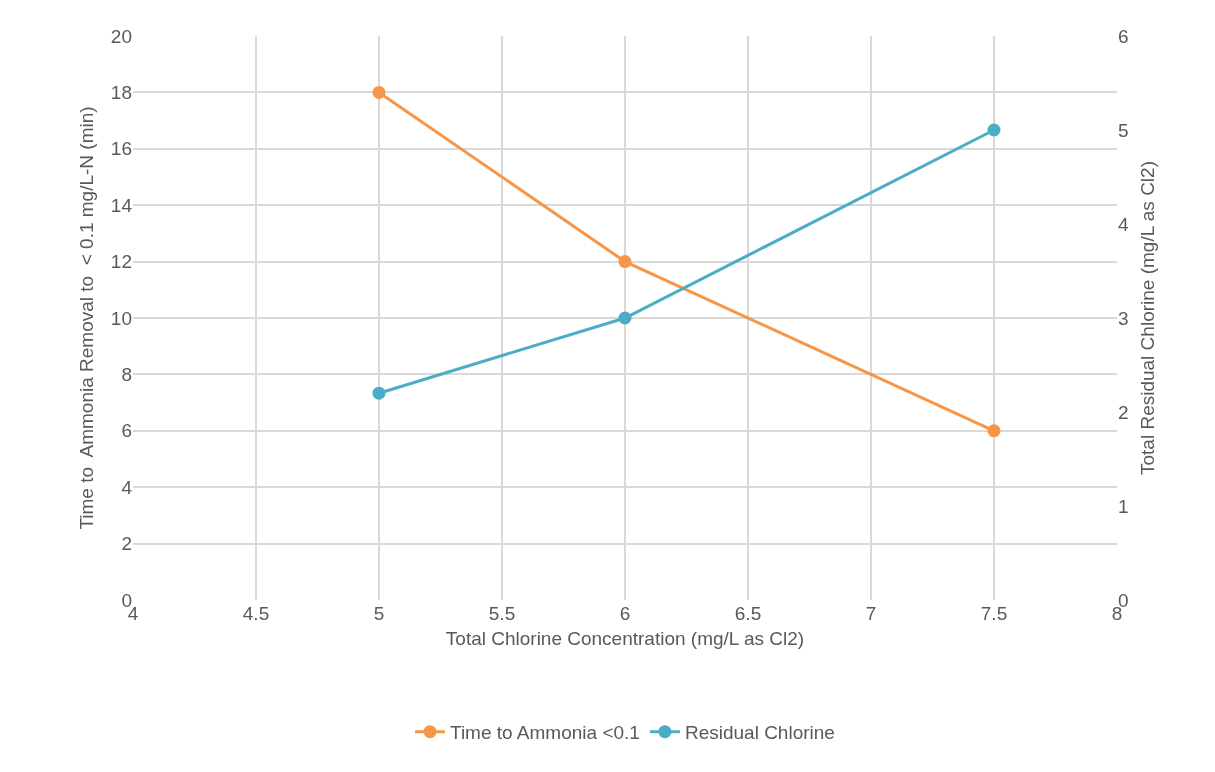 The image size is (1215, 772). I want to click on y-tick-label: 12, so click(121, 262).